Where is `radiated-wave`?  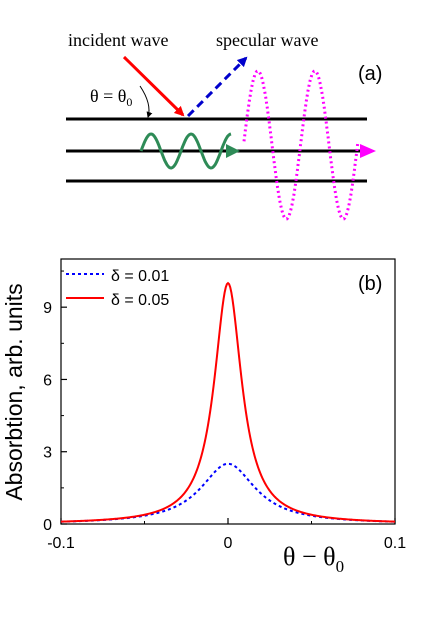 radiated-wave is located at coordinates (301, 145).